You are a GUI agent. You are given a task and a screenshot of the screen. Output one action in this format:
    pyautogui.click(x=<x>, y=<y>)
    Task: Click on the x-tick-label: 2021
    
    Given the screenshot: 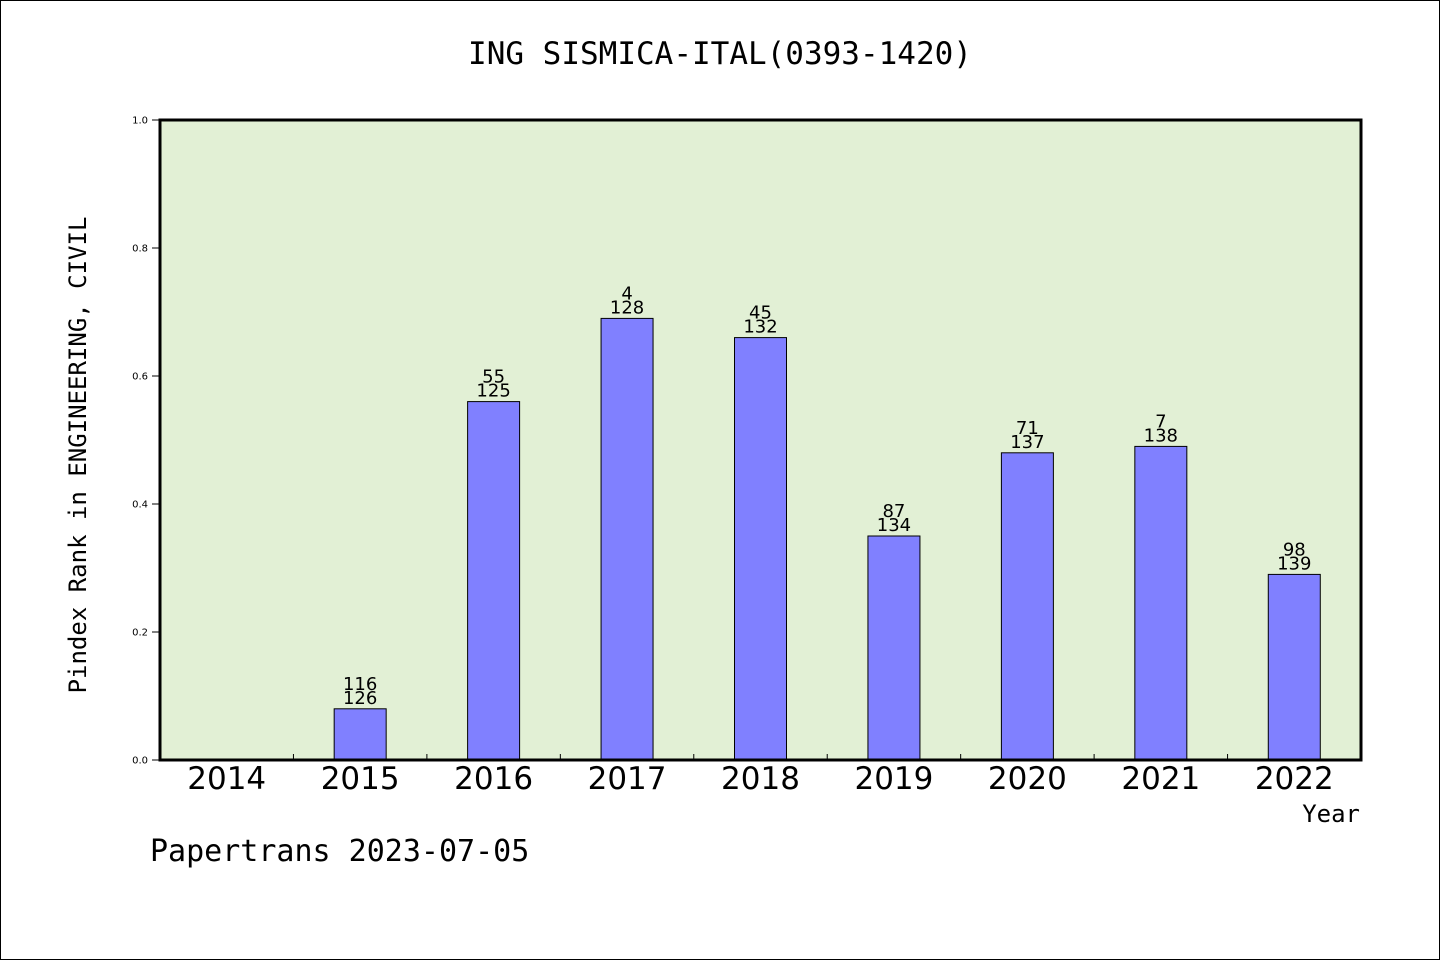 What is the action you would take?
    pyautogui.click(x=1160, y=779)
    